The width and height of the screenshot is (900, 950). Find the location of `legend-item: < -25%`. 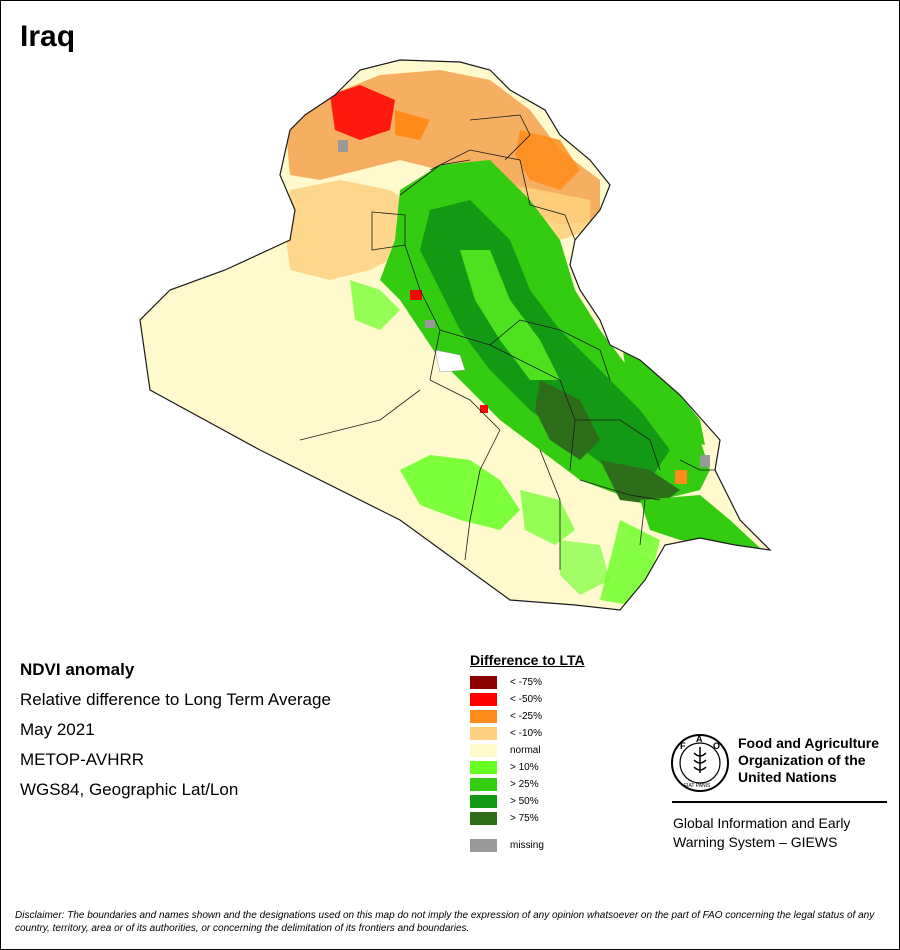

legend-item: < -25% is located at coordinates (527, 716).